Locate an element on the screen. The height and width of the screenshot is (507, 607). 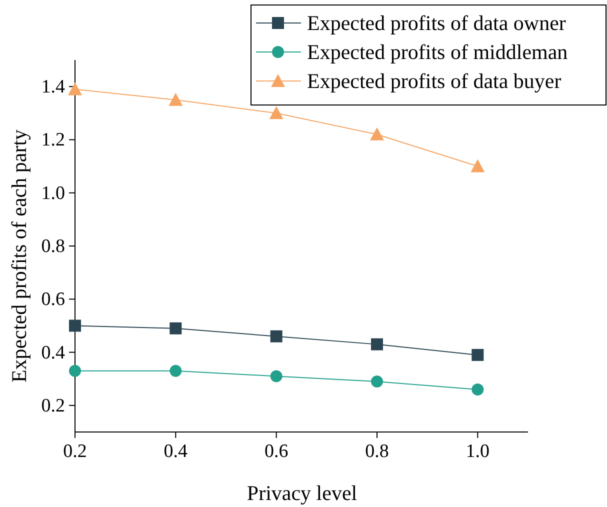
legend-label: Expected profits of data owner is located at coordinates (436, 23).